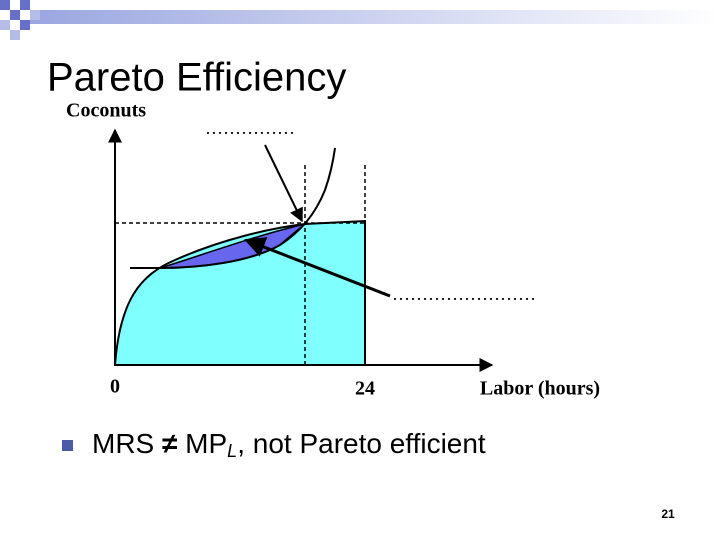  What do you see at coordinates (232, 451) in the screenshot?
I see `subscript: L` at bounding box center [232, 451].